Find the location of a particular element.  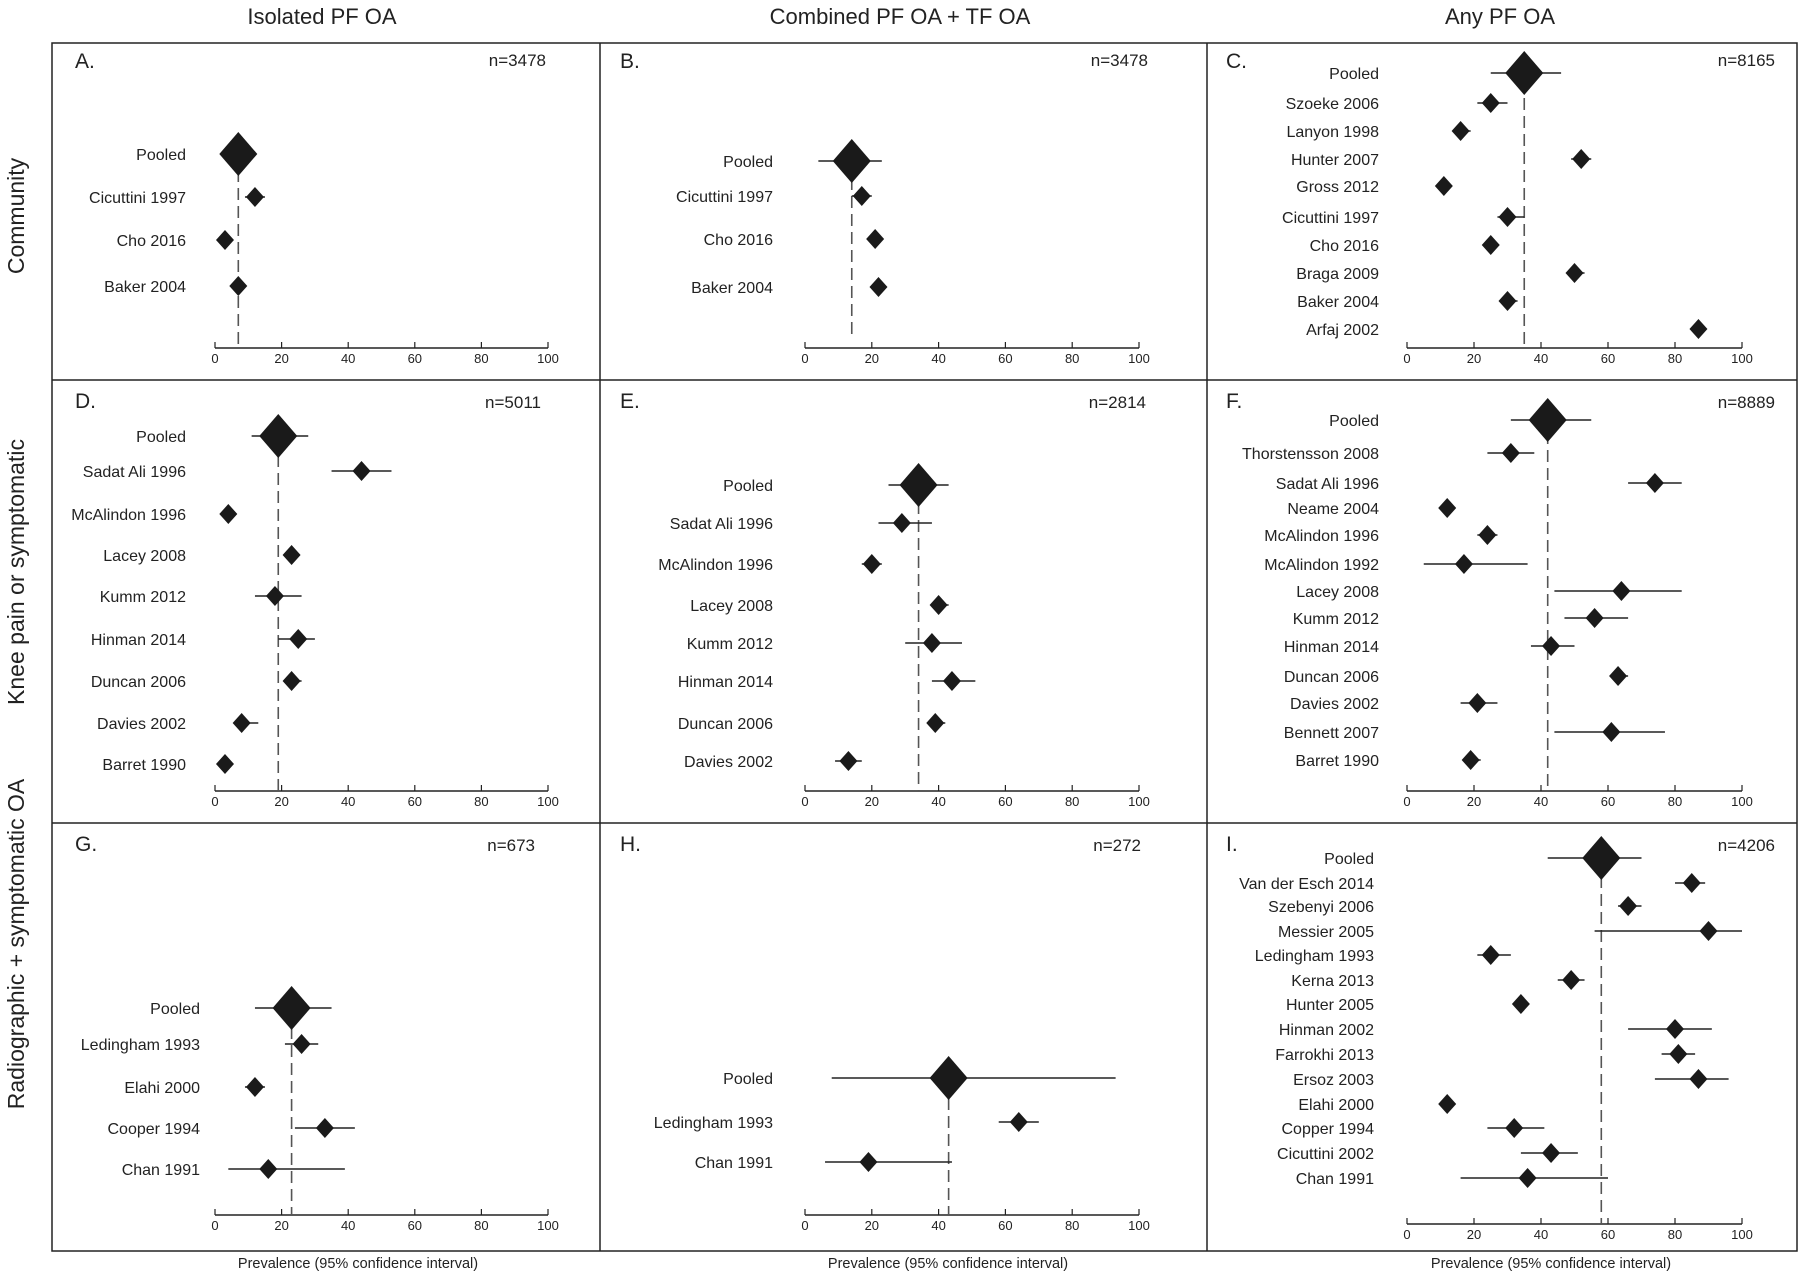

sample-size-label: n=8889 is located at coordinates (1746, 402).